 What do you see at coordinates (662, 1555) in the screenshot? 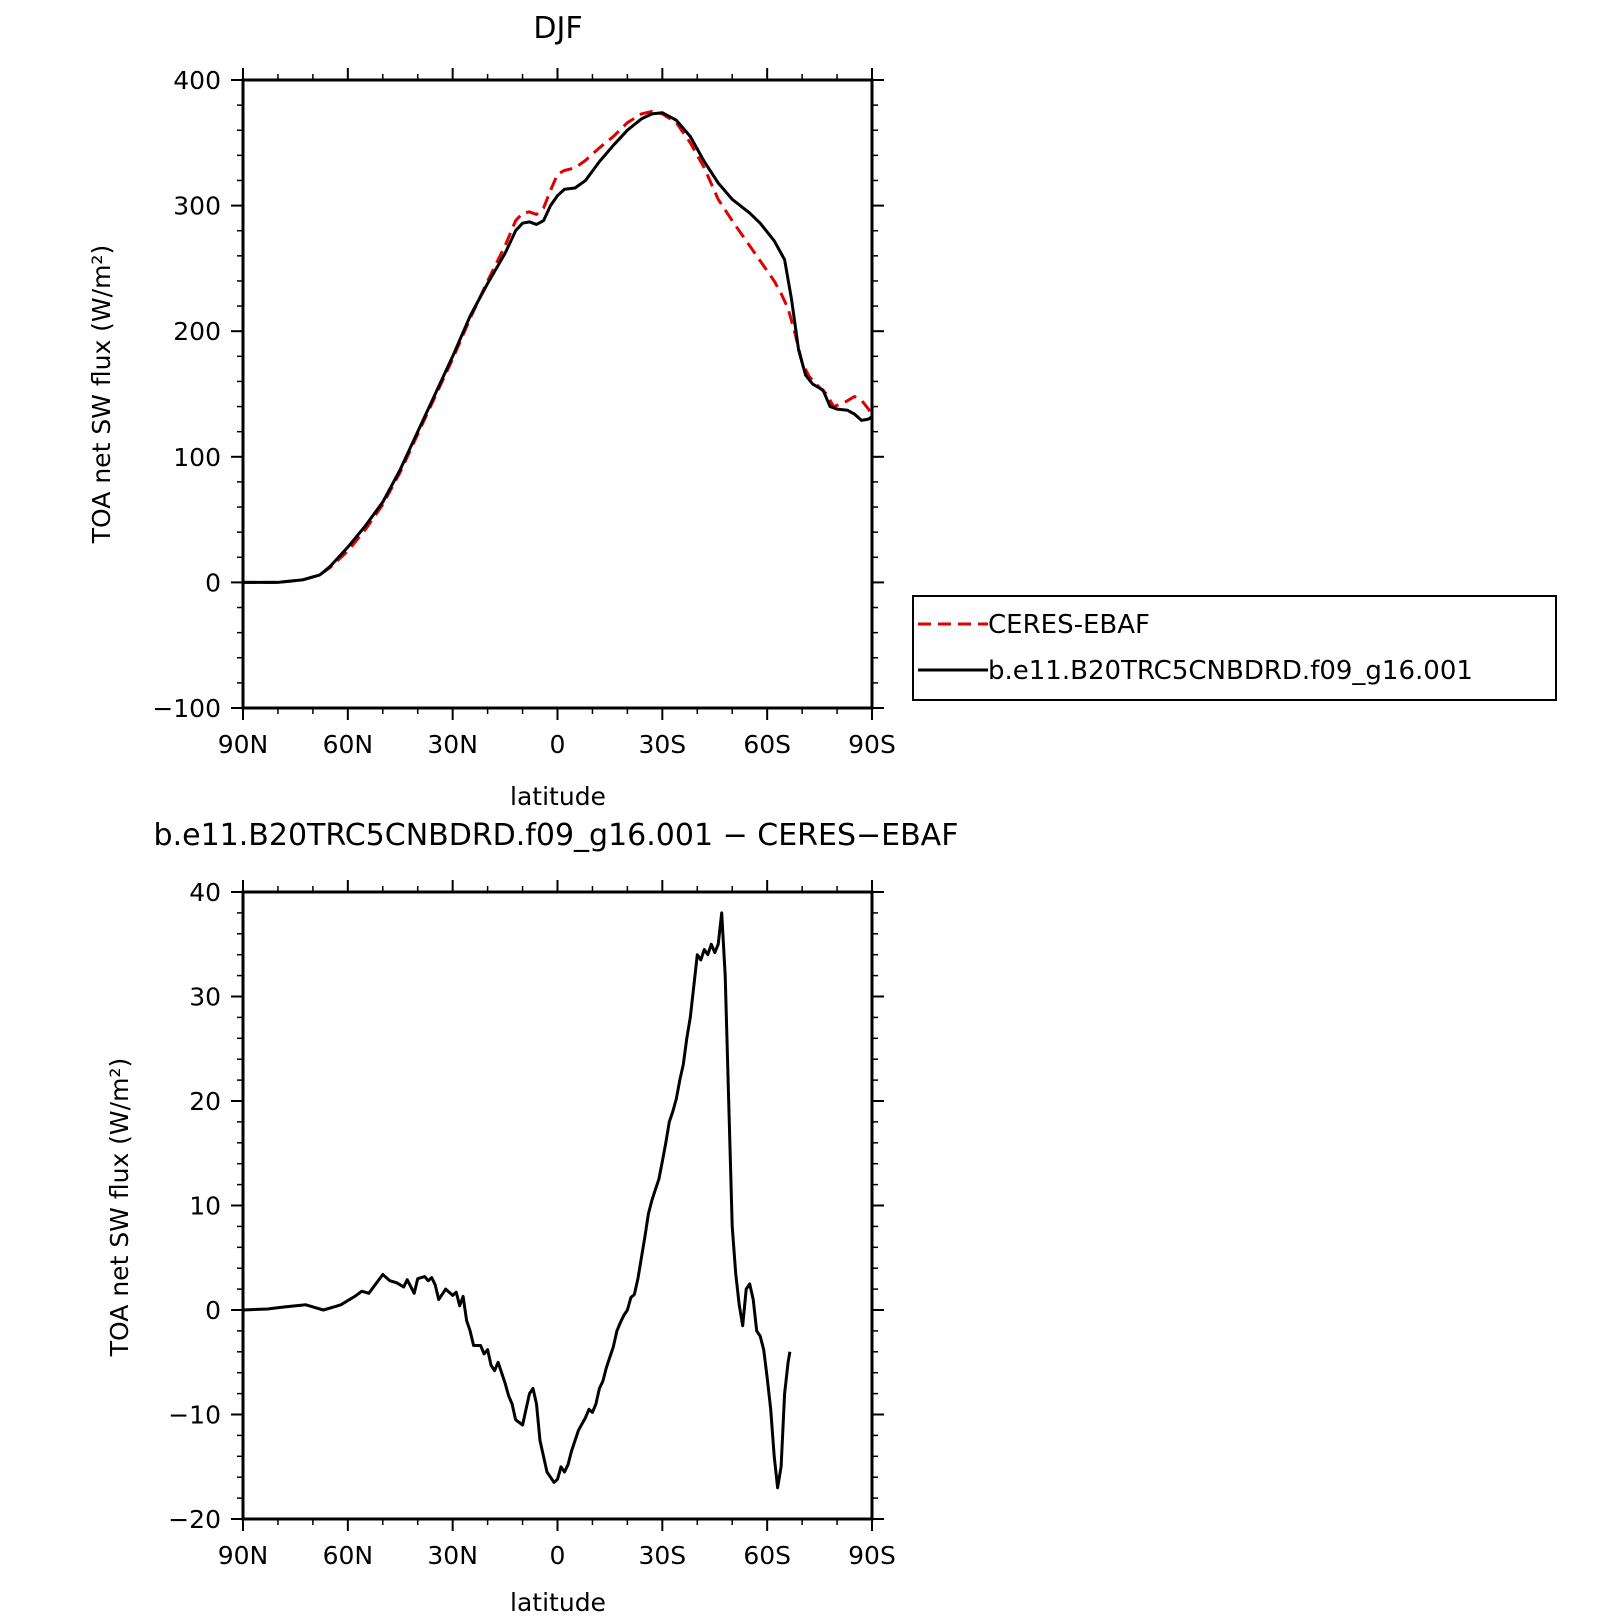
I see `bottom-x-tick-label: 30S` at bounding box center [662, 1555].